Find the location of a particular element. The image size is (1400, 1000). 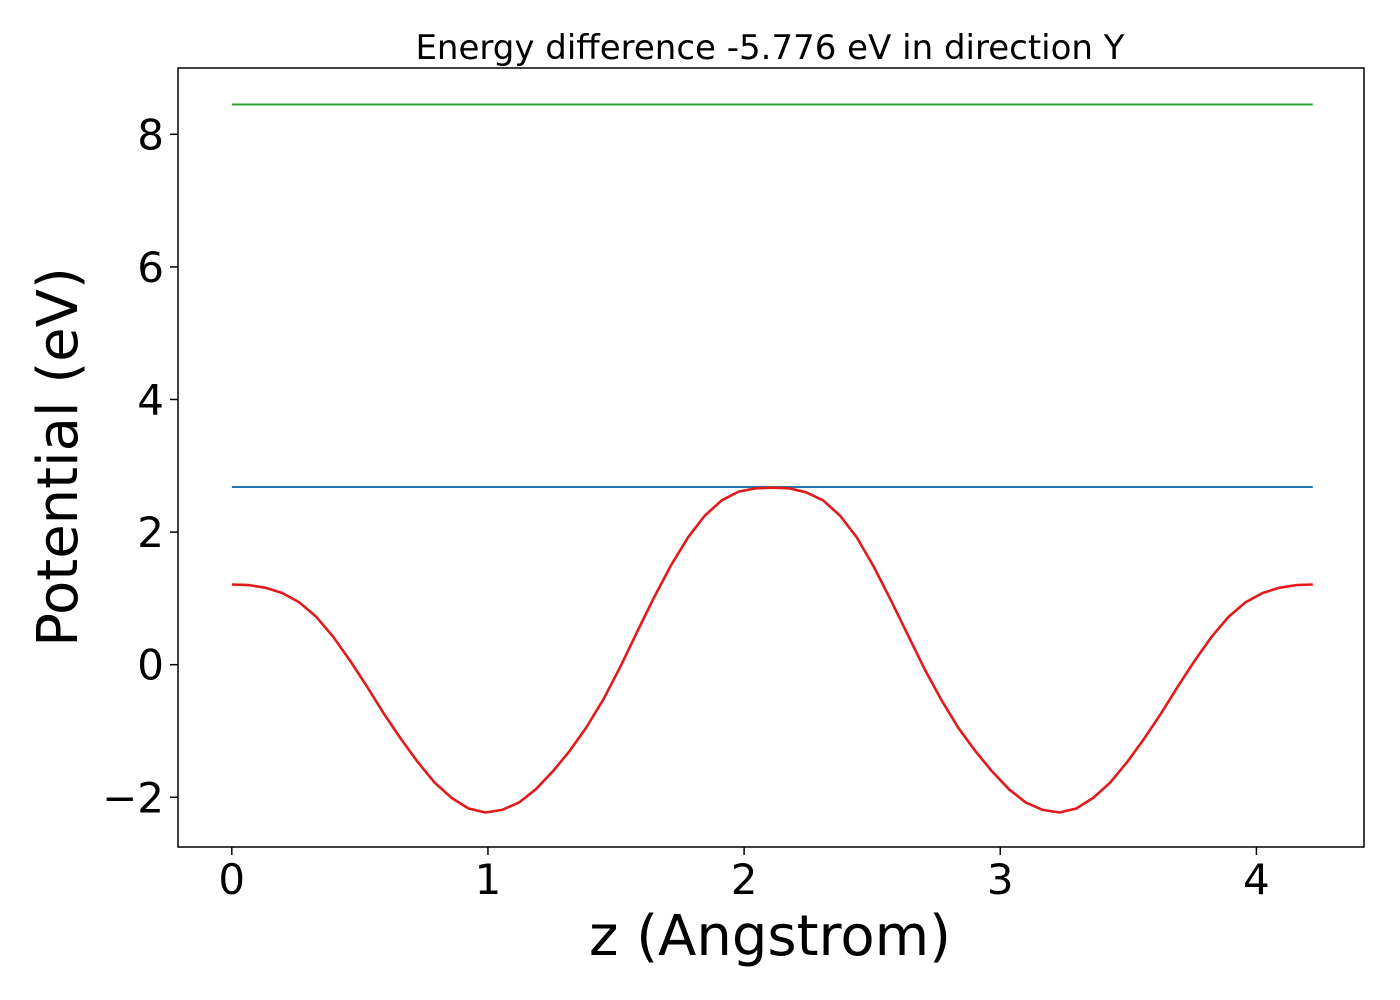

y-tick-label: 6 is located at coordinates (150, 267).